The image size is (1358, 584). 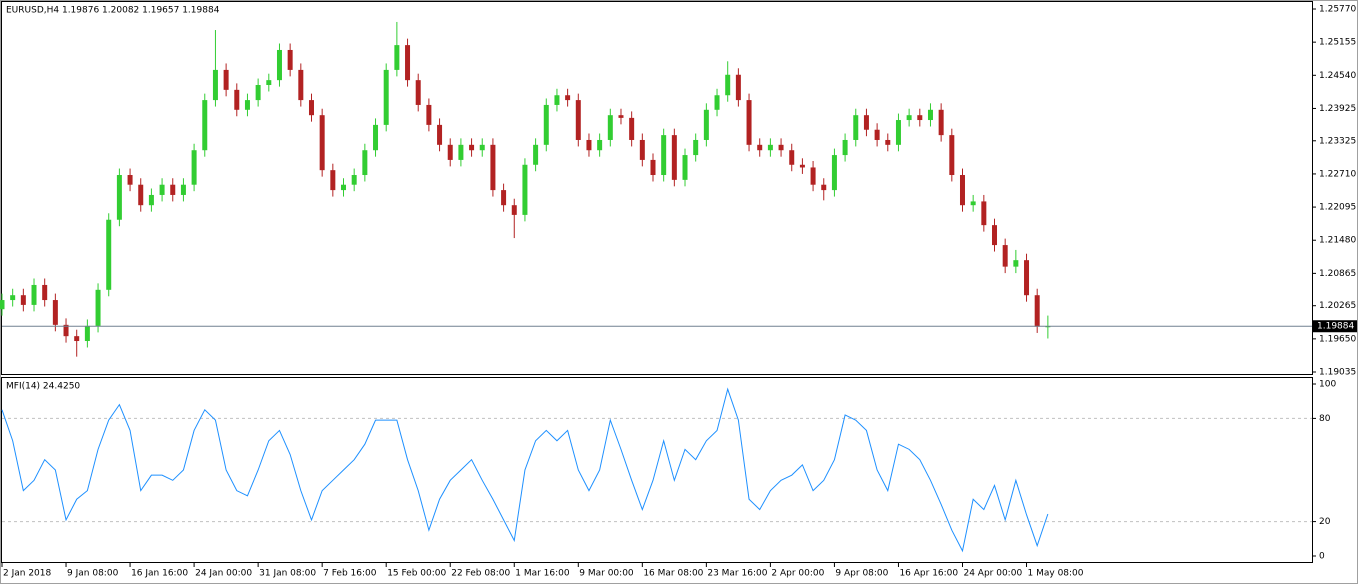 I want to click on y-tick-label: 0, so click(x=1322, y=556).